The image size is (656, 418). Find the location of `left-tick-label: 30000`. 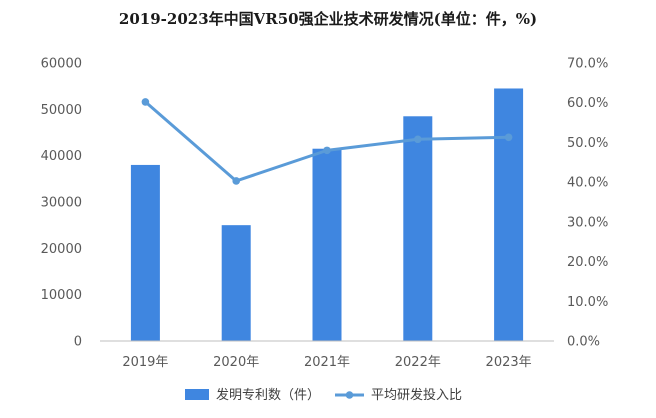

left-tick-label: 30000 is located at coordinates (61, 203).